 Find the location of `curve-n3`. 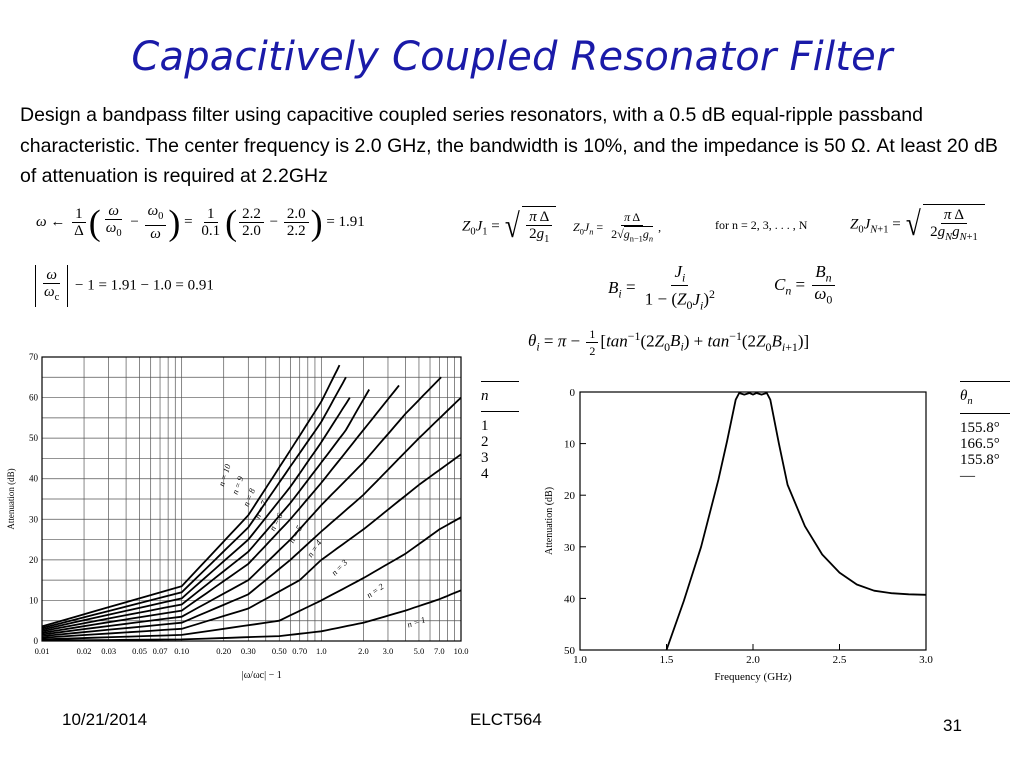

curve-n3 is located at coordinates (251, 546).